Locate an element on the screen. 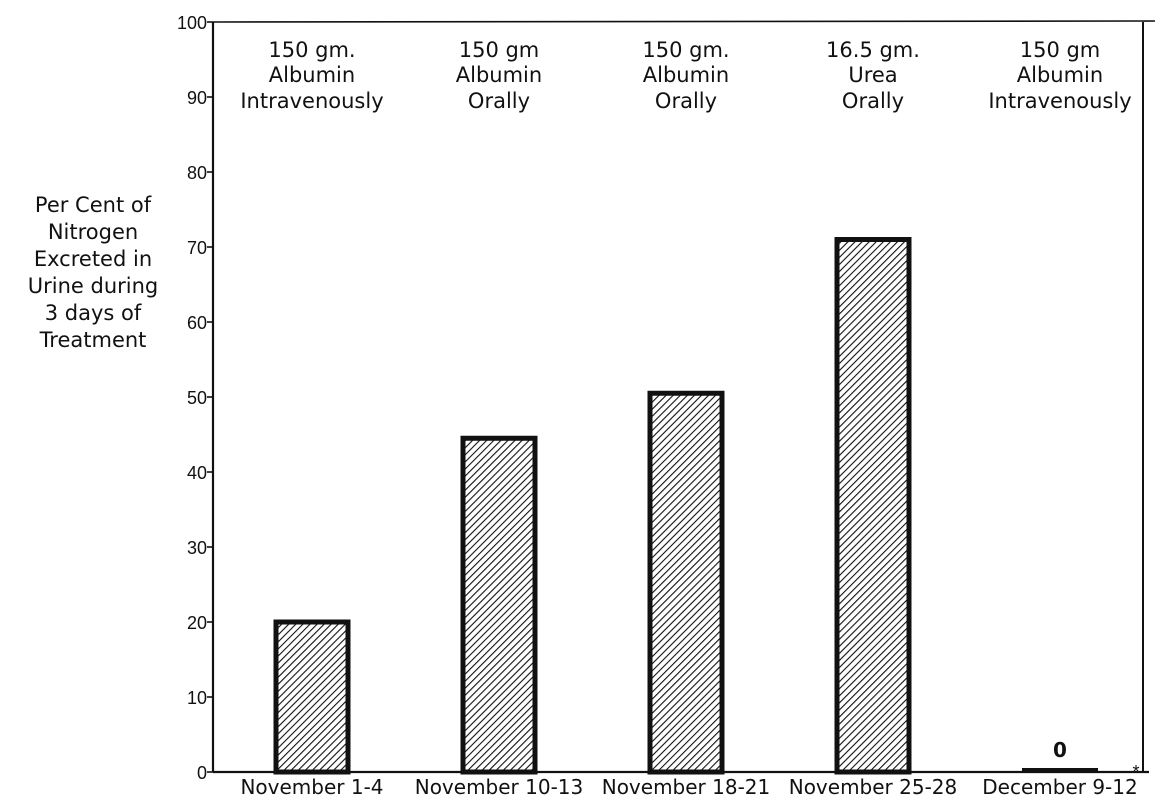  x-category-label: November 25-28 is located at coordinates (873, 787).